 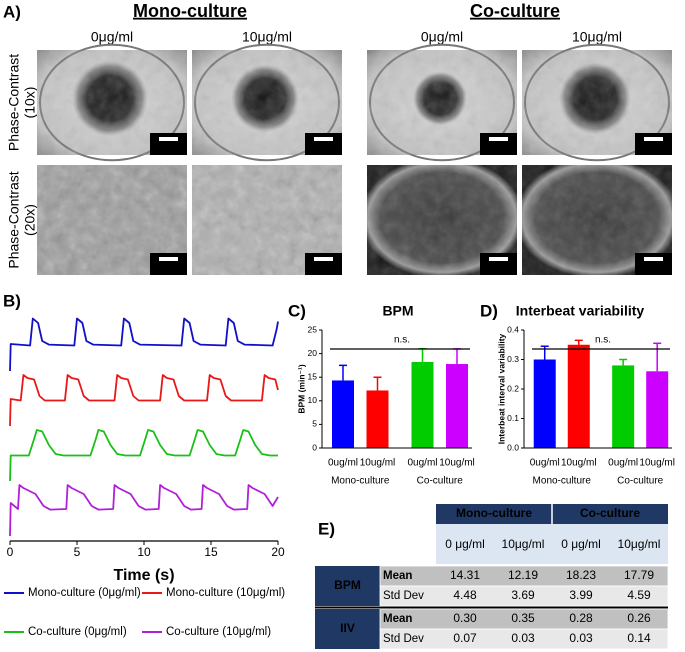 I want to click on cell: 12.19, so click(x=523, y=575).